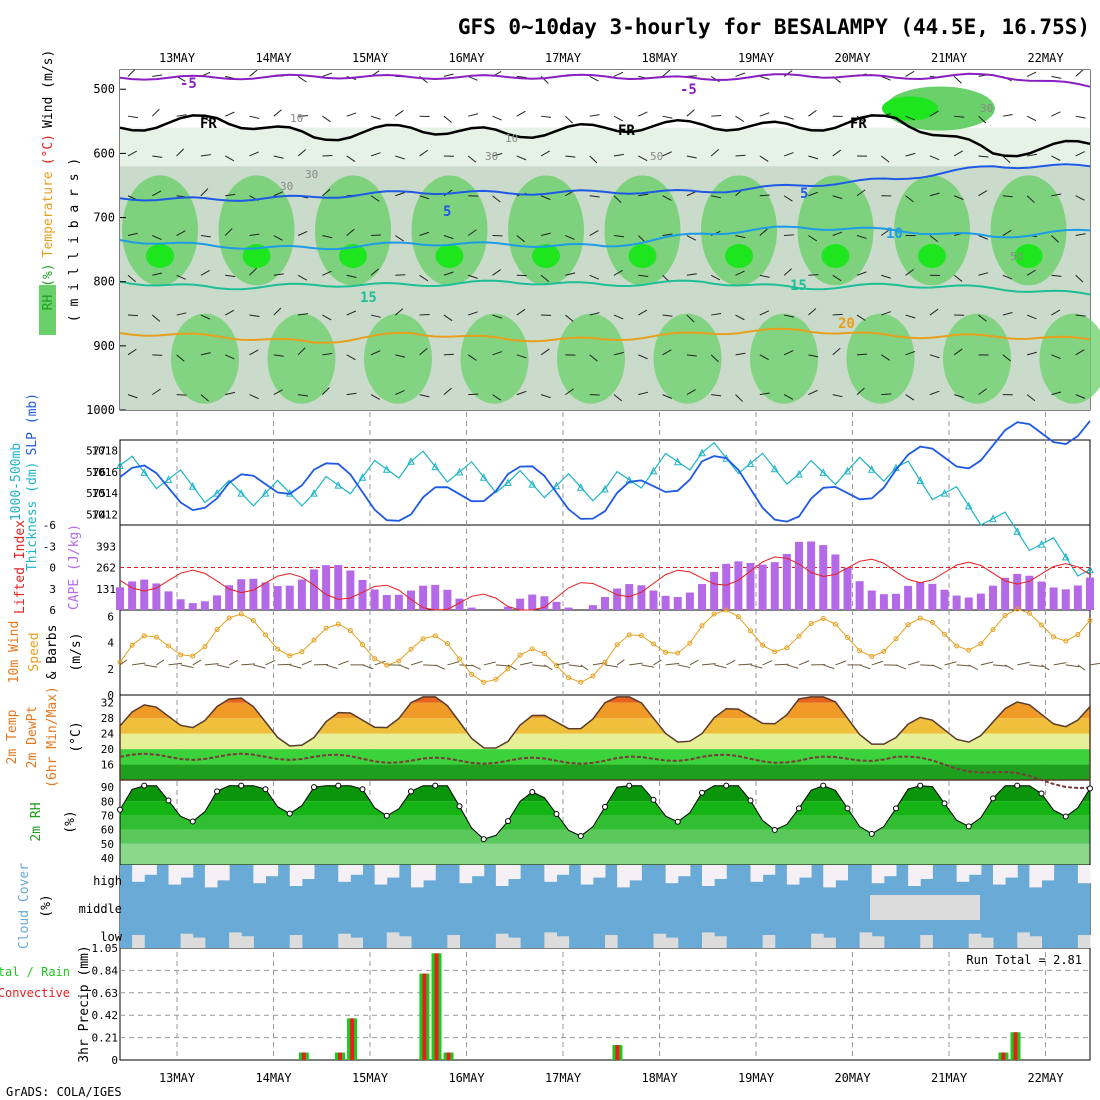 This screenshot has height=1100, width=1100. I want to click on rh-blob, so click(398, 358).